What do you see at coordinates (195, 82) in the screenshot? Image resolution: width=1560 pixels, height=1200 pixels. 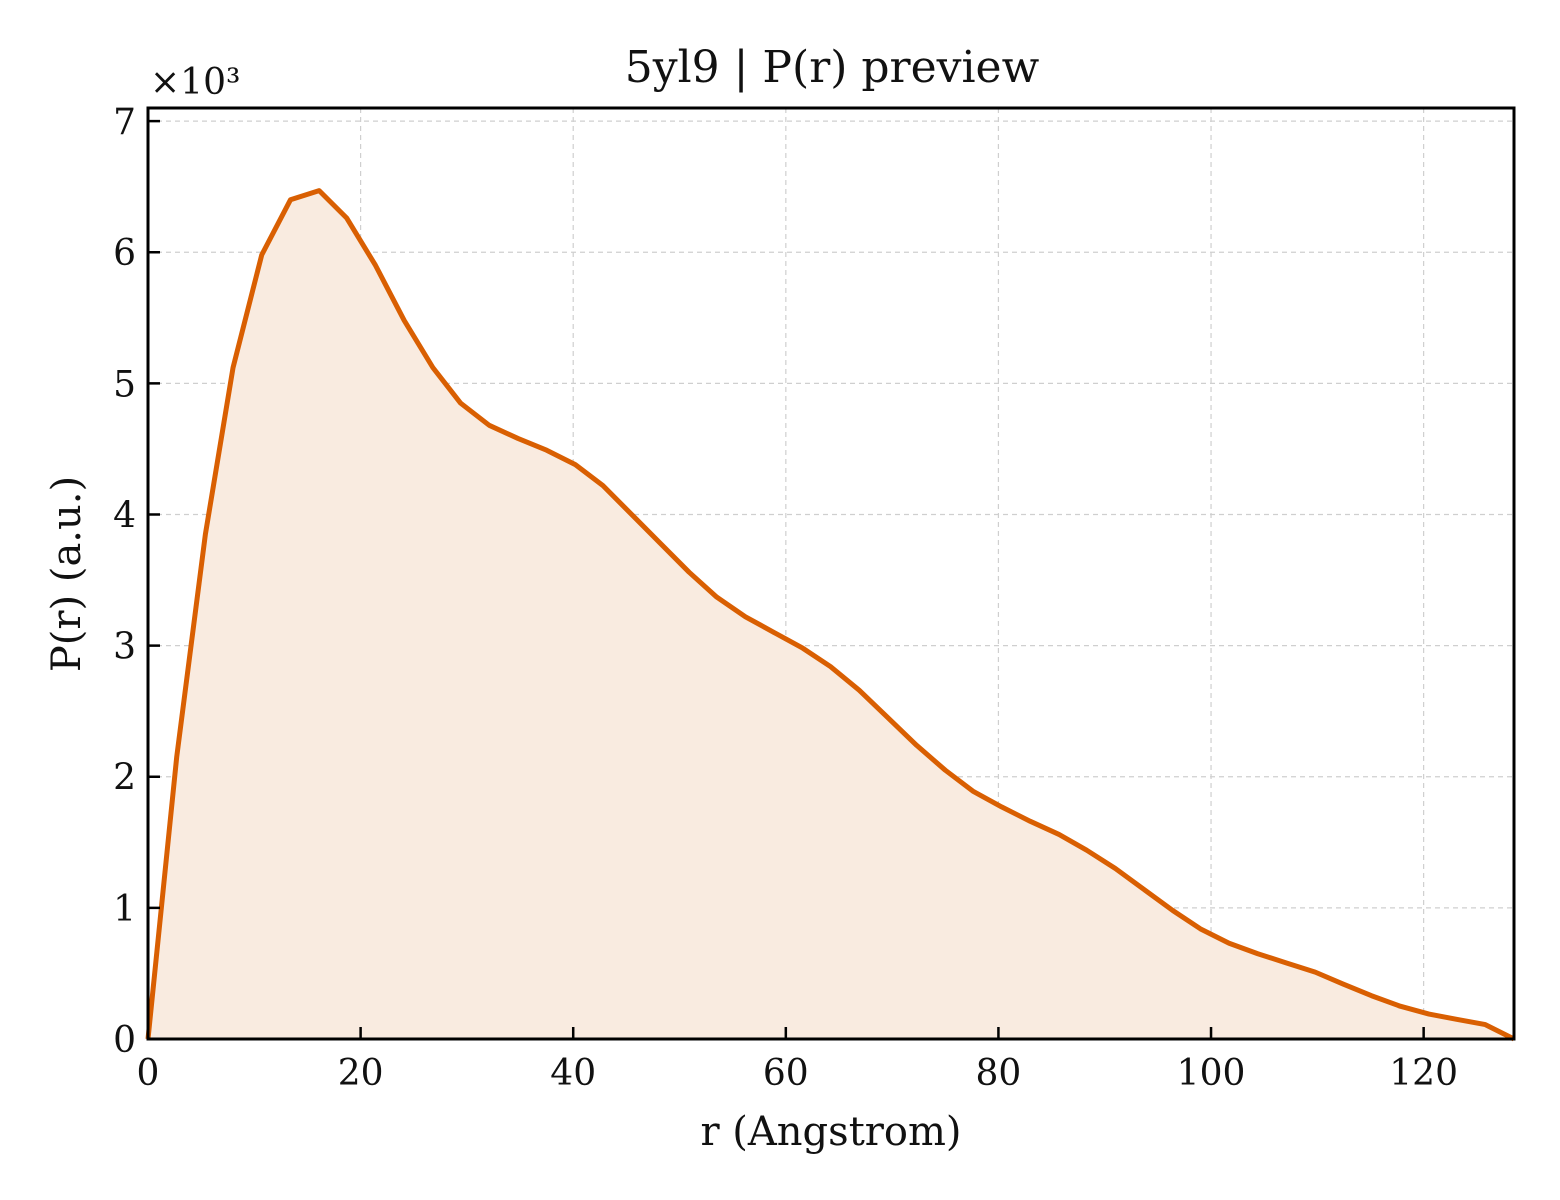 I see `y-multiplier-label: ×10³` at bounding box center [195, 82].